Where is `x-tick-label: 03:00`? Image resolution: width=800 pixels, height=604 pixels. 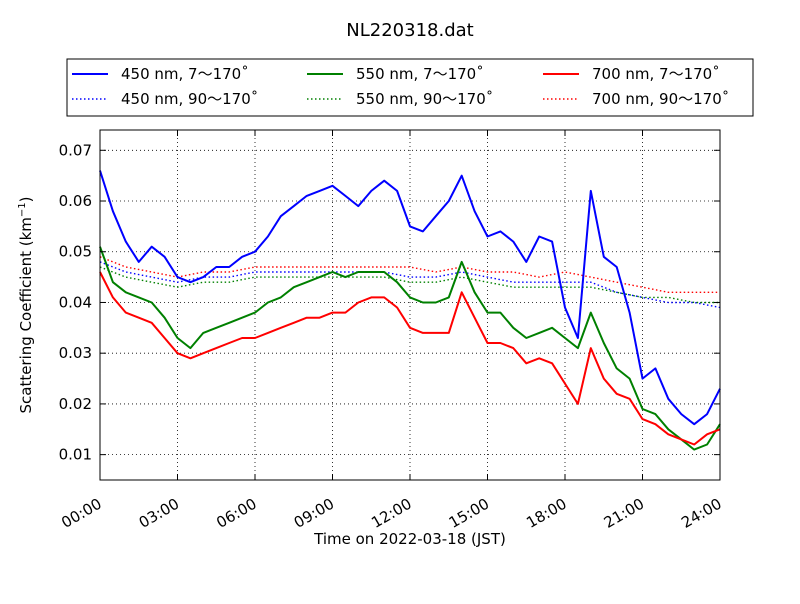
x-tick-label: 03:00 is located at coordinates (159, 513).